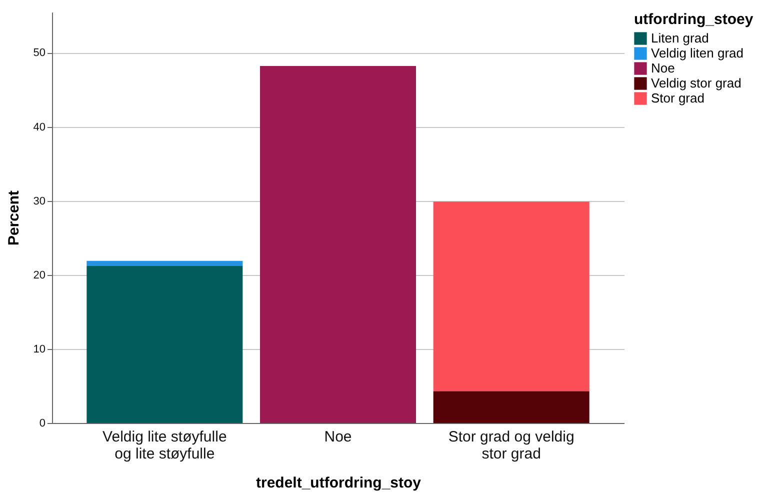 Image resolution: width=773 pixels, height=493 pixels. Describe the element at coordinates (42, 424) in the screenshot. I see `y-tick-label: 0` at that location.